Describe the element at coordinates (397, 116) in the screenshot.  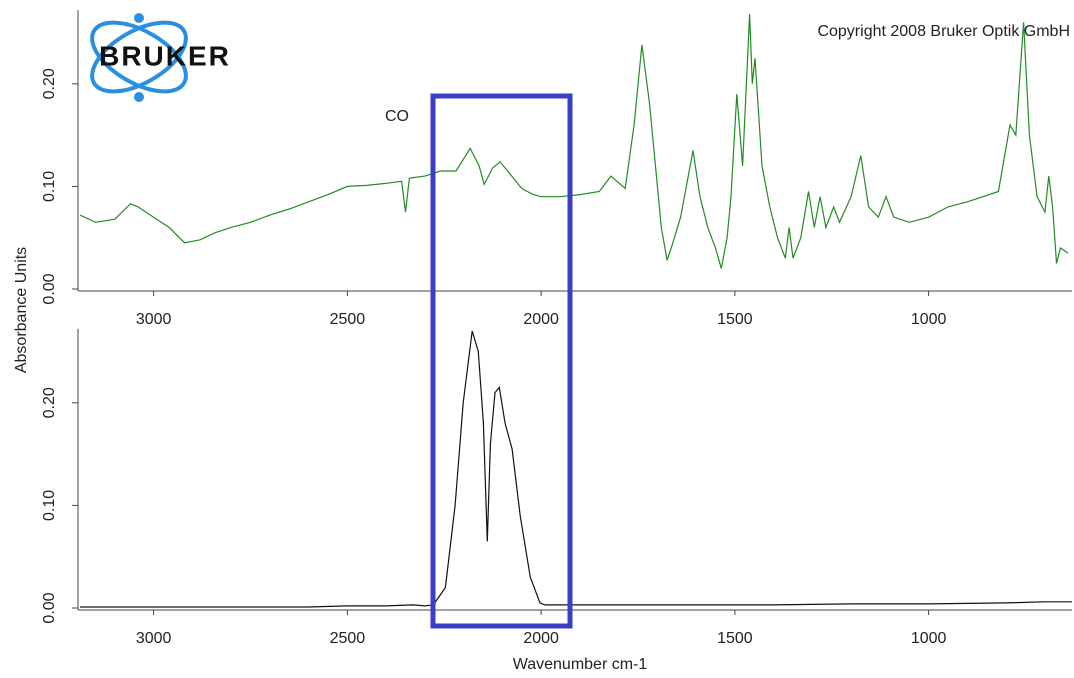
I see `peak-label: CO` at that location.